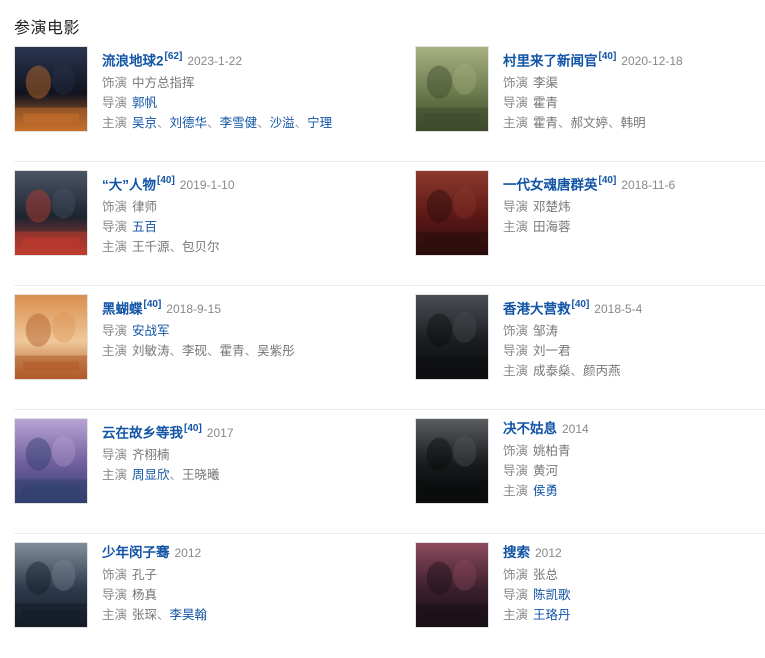 The image size is (765, 658). I want to click on role-value: 律师, so click(145, 207).